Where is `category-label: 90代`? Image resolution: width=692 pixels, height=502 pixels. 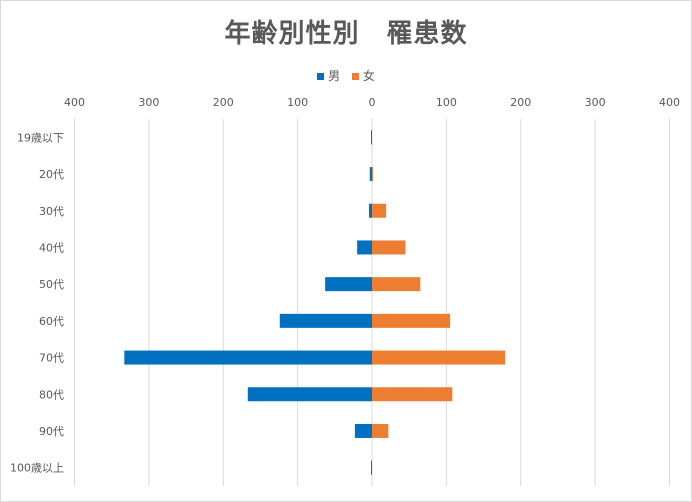
category-label: 90代 is located at coordinates (51, 431).